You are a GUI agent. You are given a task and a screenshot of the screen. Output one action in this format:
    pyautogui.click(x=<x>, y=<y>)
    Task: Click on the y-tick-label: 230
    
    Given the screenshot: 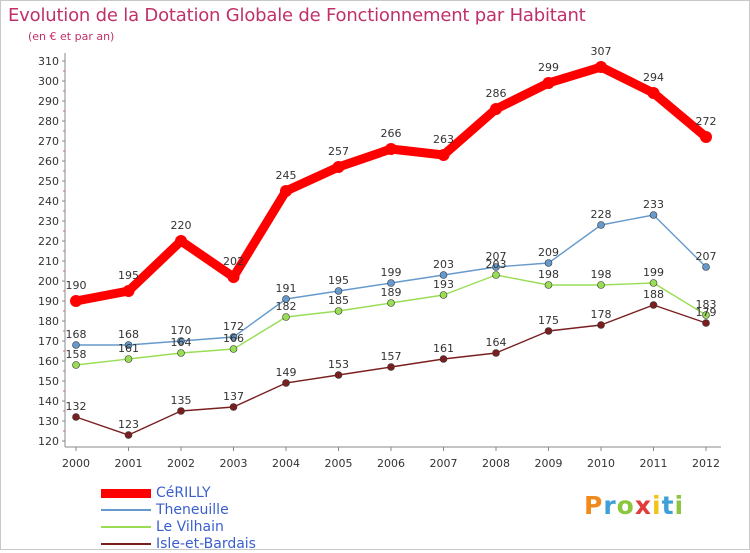 What is the action you would take?
    pyautogui.click(x=48, y=221)
    